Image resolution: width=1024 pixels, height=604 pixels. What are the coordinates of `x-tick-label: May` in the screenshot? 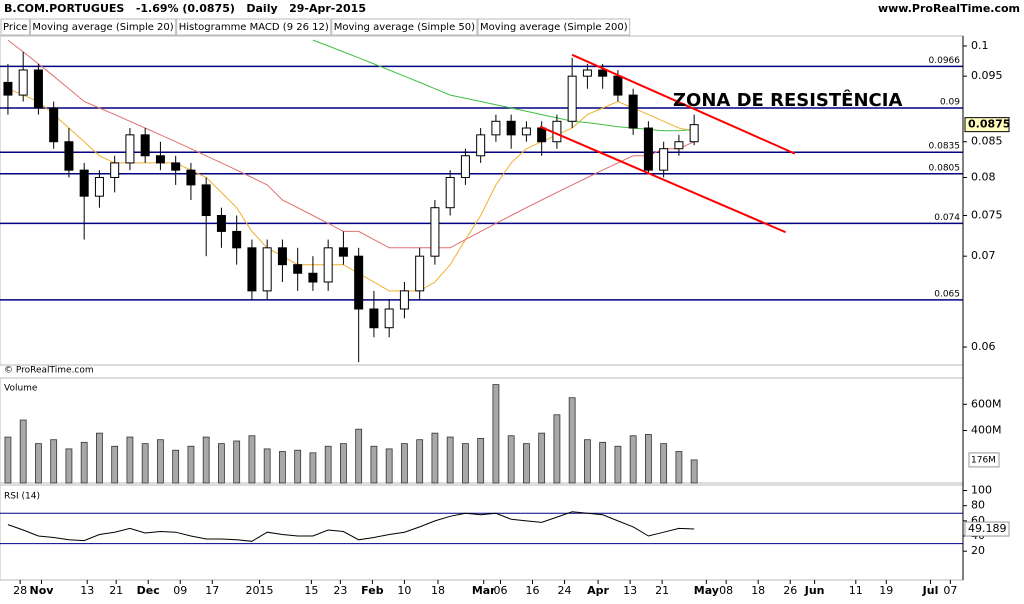 It's located at (706, 590).